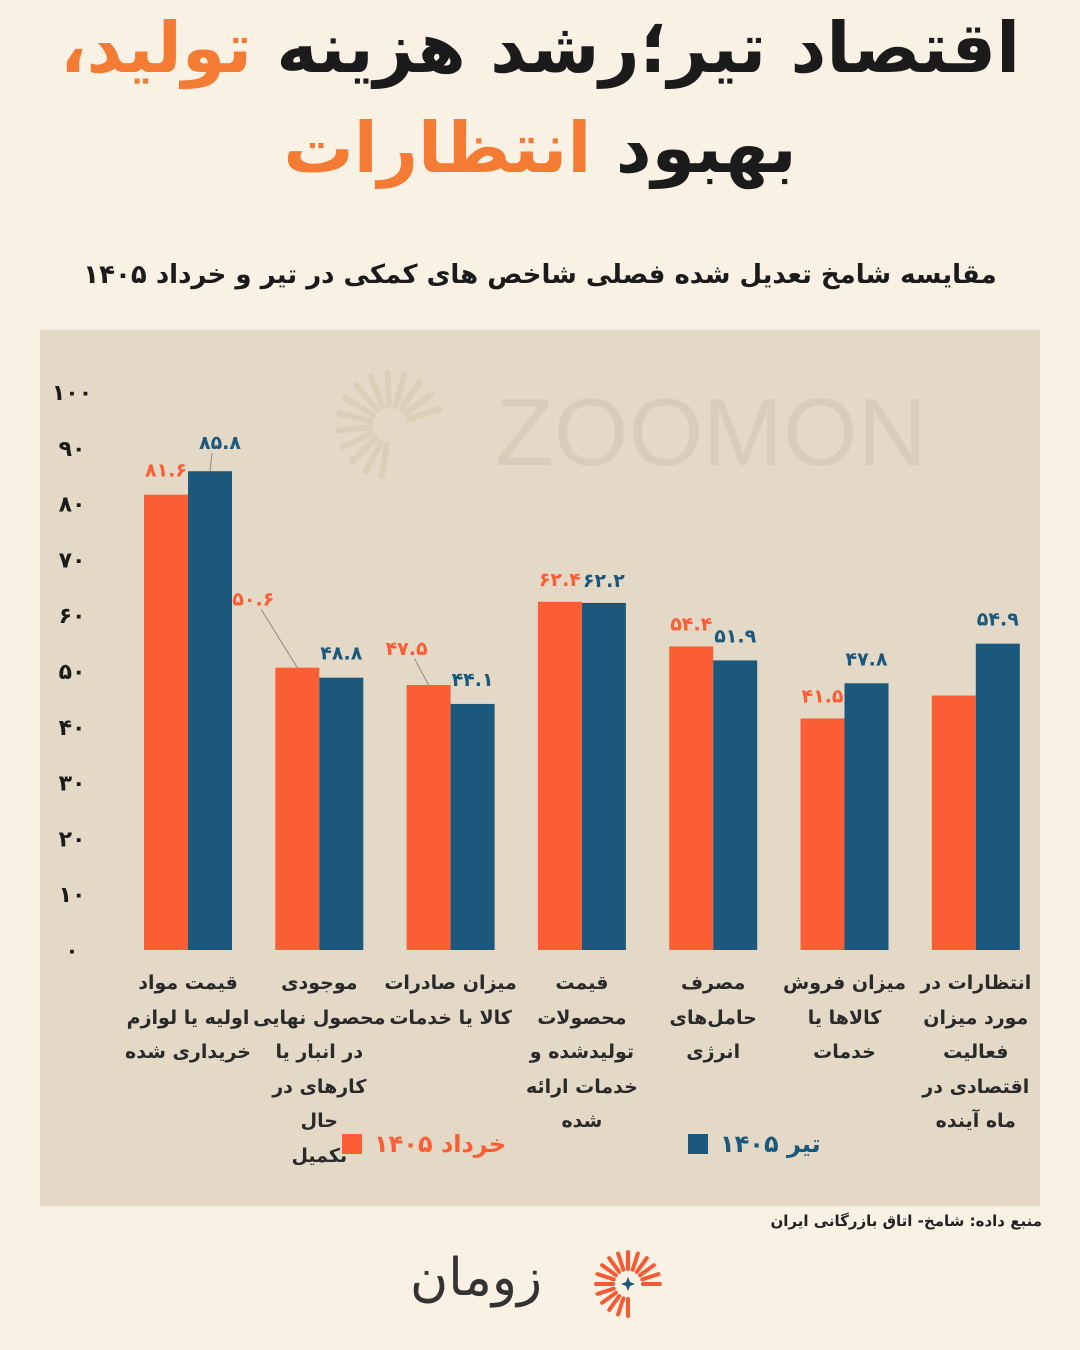  I want to click on data-label-khordad: ۵۰.۶, so click(253, 600).